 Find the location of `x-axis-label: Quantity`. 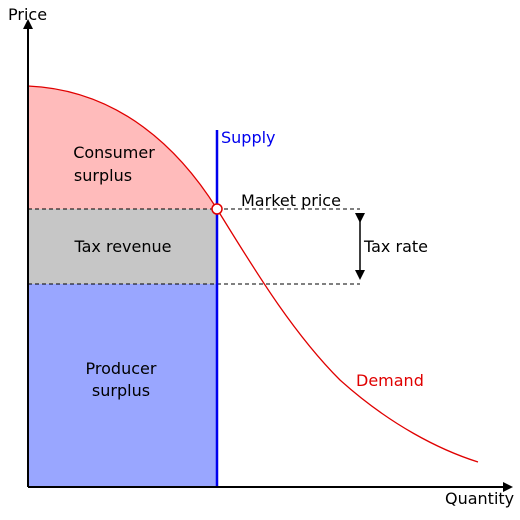

x-axis-label: Quantity is located at coordinates (479, 498).